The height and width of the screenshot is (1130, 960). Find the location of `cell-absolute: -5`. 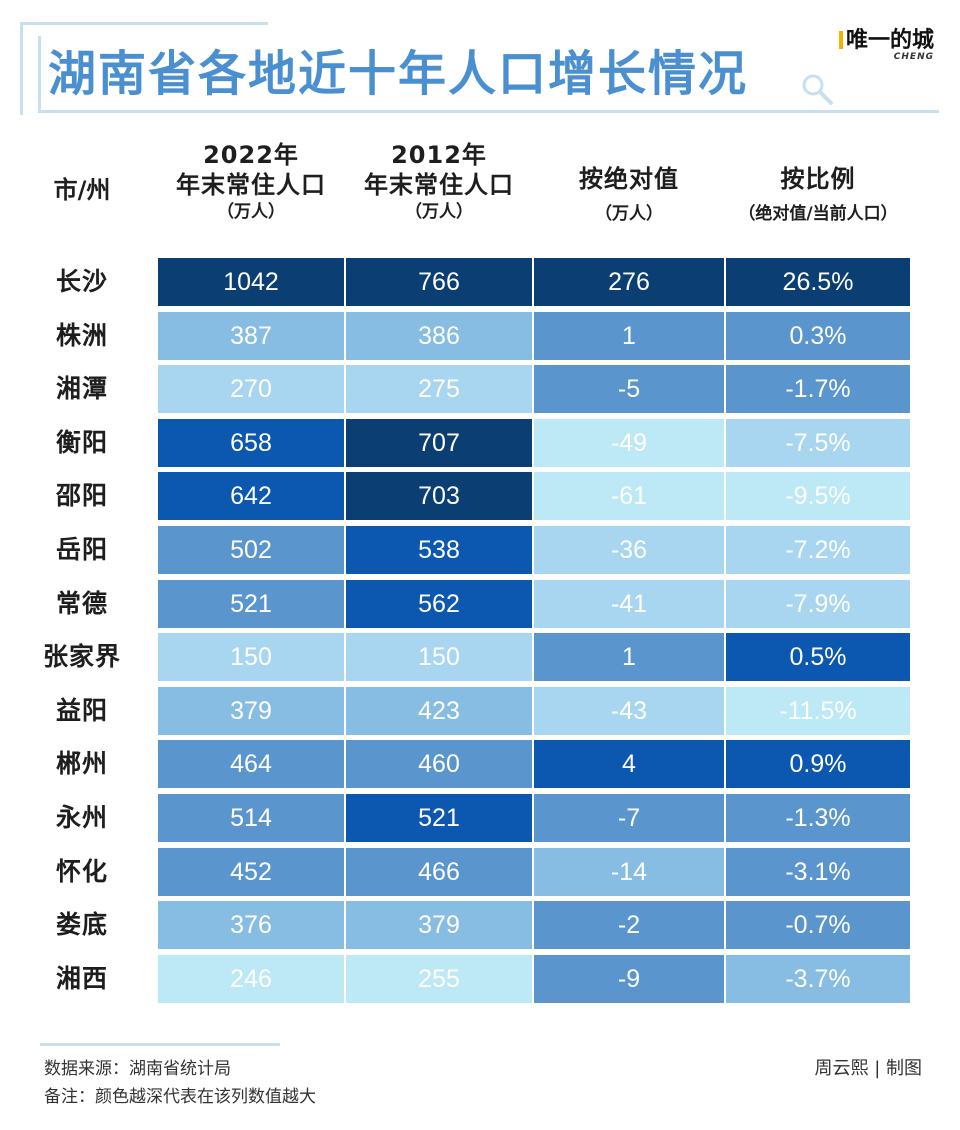

cell-absolute: -5 is located at coordinates (629, 389).